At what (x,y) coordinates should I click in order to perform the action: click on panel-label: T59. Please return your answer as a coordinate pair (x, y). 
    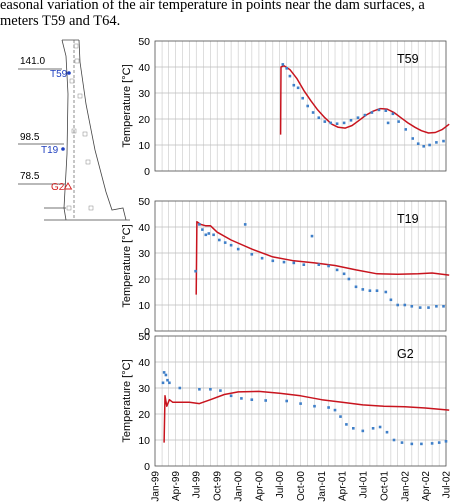
    Looking at the image, I should click on (408, 59).